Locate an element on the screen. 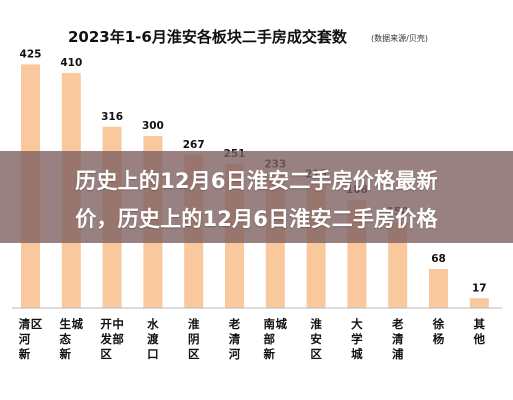 The image size is (513, 400). x-tick-label-5: 淮阴区 is located at coordinates (194, 339).